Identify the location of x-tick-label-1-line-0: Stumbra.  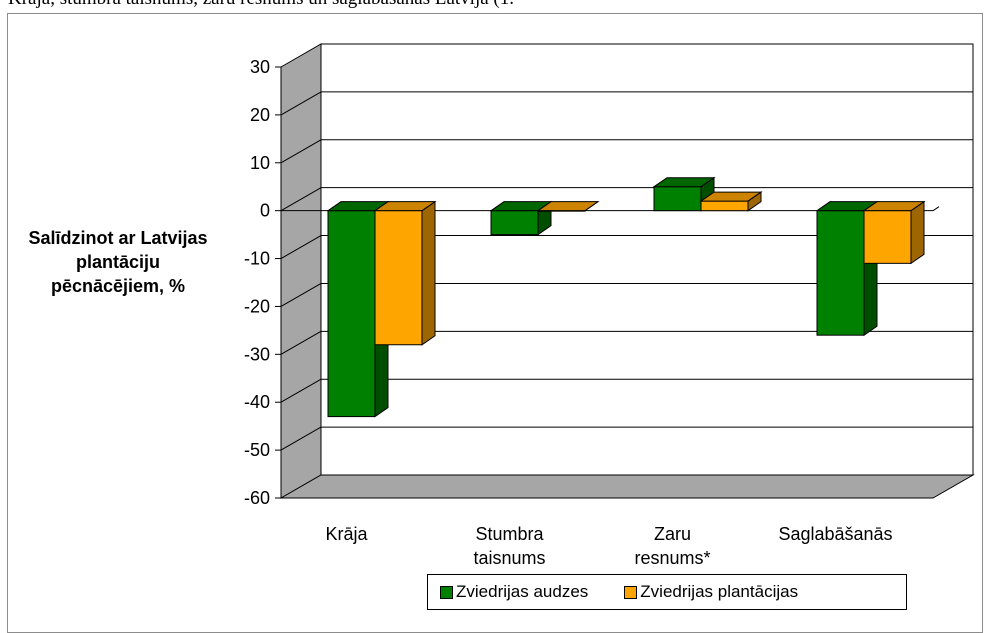
(509, 534).